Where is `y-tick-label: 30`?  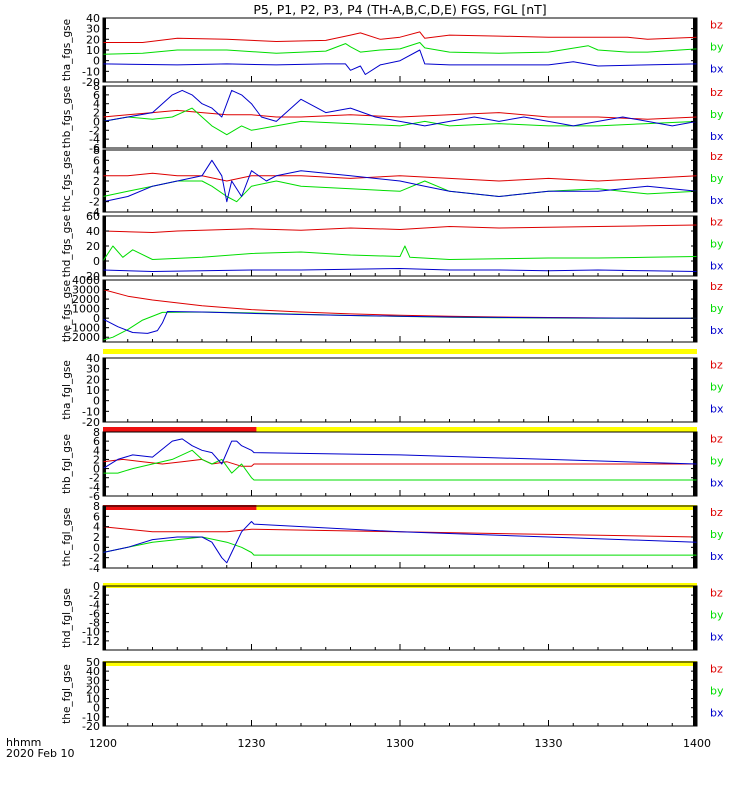 y-tick-label: 30 is located at coordinates (93, 29).